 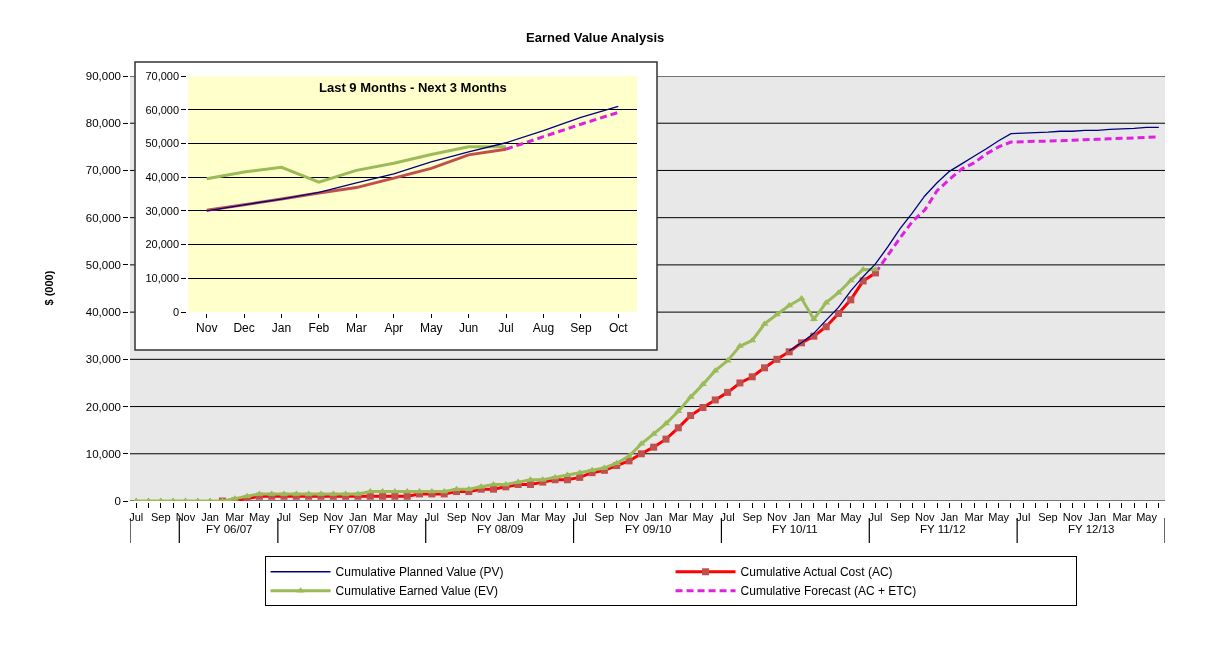 I want to click on text: FY 07/08, so click(x=352, y=529).